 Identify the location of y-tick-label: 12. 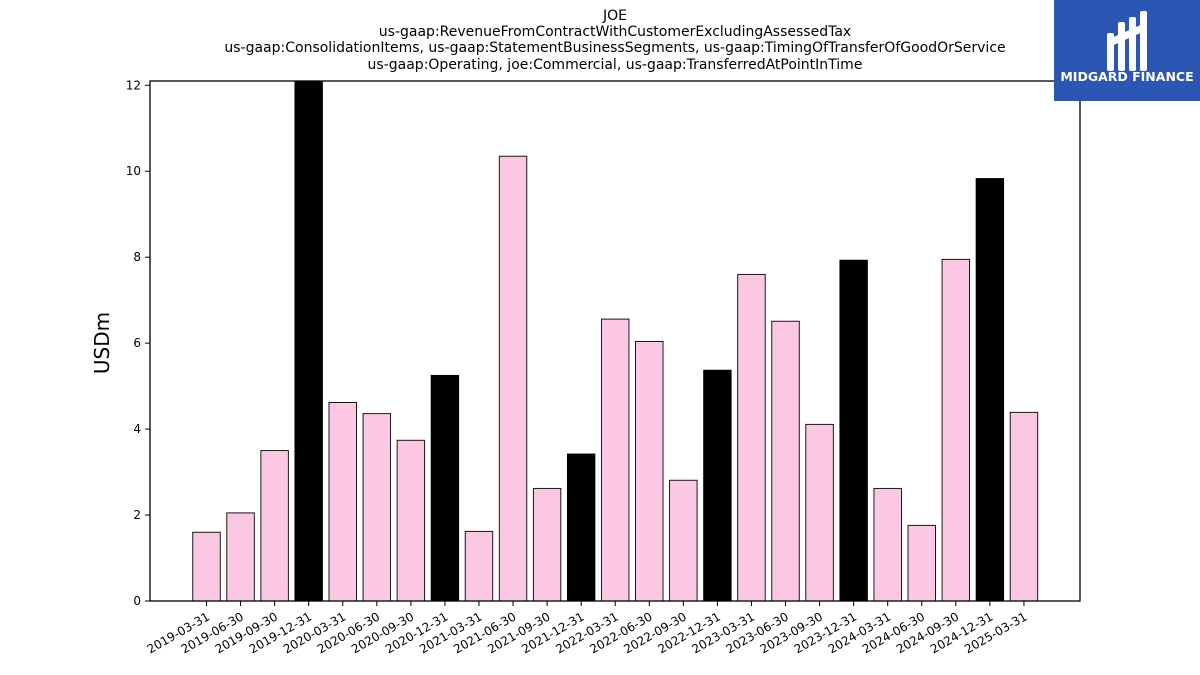
(133, 85).